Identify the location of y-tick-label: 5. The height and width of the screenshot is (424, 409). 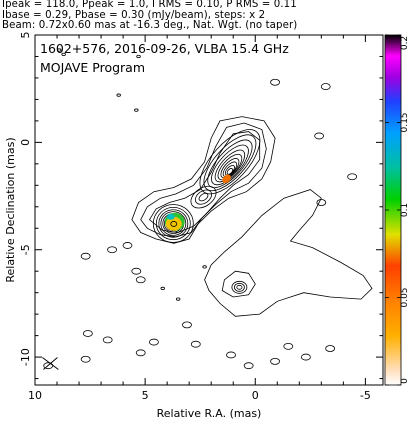
(25, 35).